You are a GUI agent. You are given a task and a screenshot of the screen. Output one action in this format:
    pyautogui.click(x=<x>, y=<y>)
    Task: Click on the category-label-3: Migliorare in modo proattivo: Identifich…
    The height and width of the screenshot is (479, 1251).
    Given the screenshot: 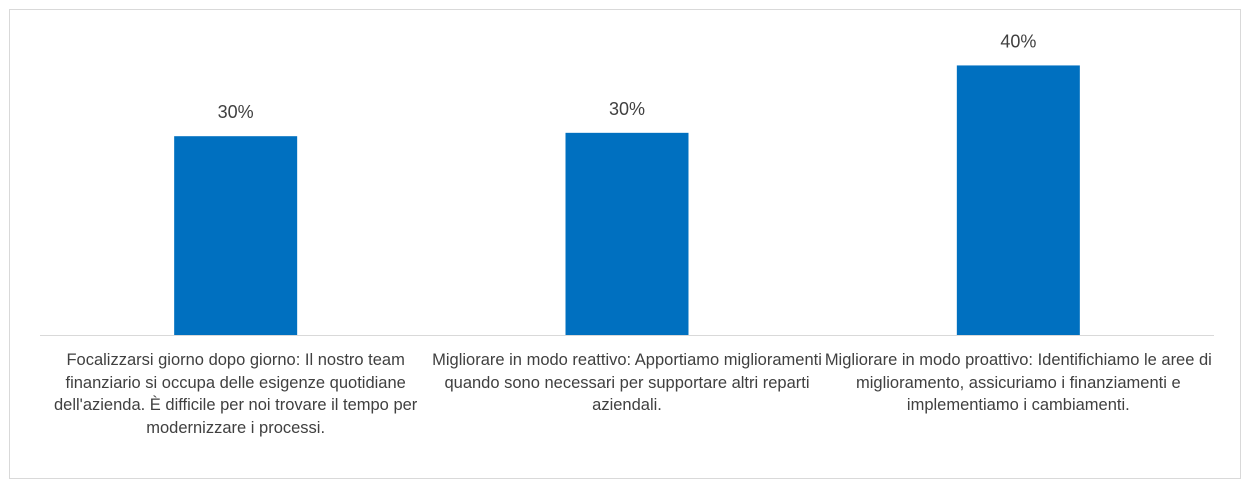 What is the action you would take?
    pyautogui.click(x=1018, y=382)
    